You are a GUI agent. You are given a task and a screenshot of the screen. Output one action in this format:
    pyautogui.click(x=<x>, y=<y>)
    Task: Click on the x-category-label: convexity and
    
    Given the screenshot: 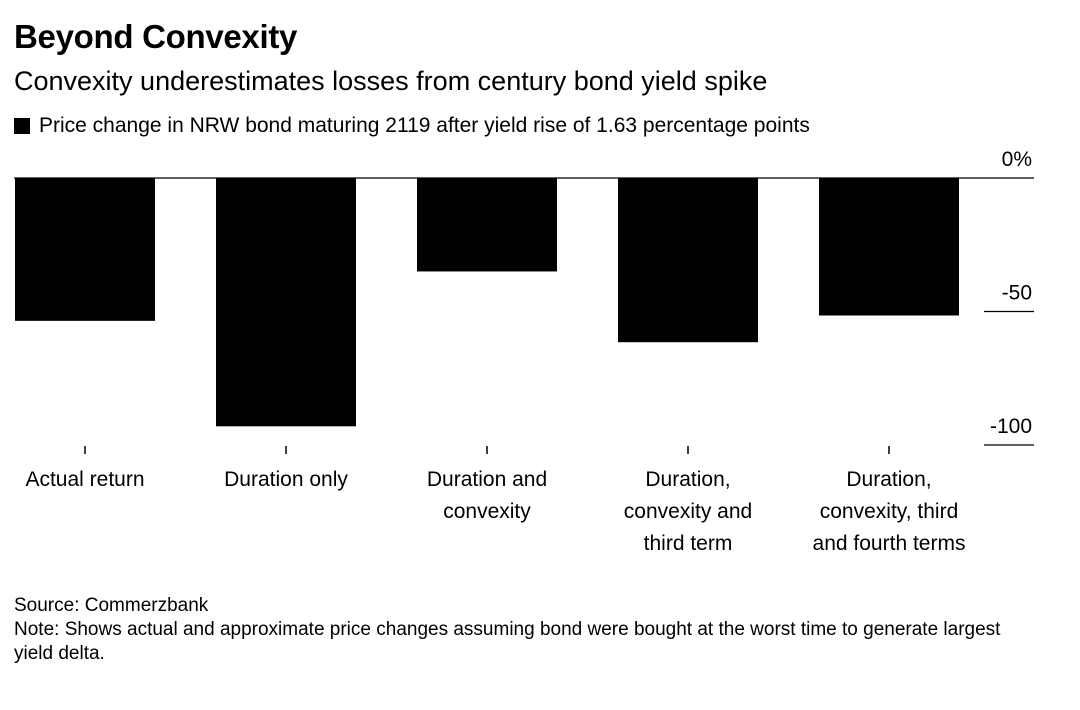 What is the action you would take?
    pyautogui.click(x=688, y=511)
    